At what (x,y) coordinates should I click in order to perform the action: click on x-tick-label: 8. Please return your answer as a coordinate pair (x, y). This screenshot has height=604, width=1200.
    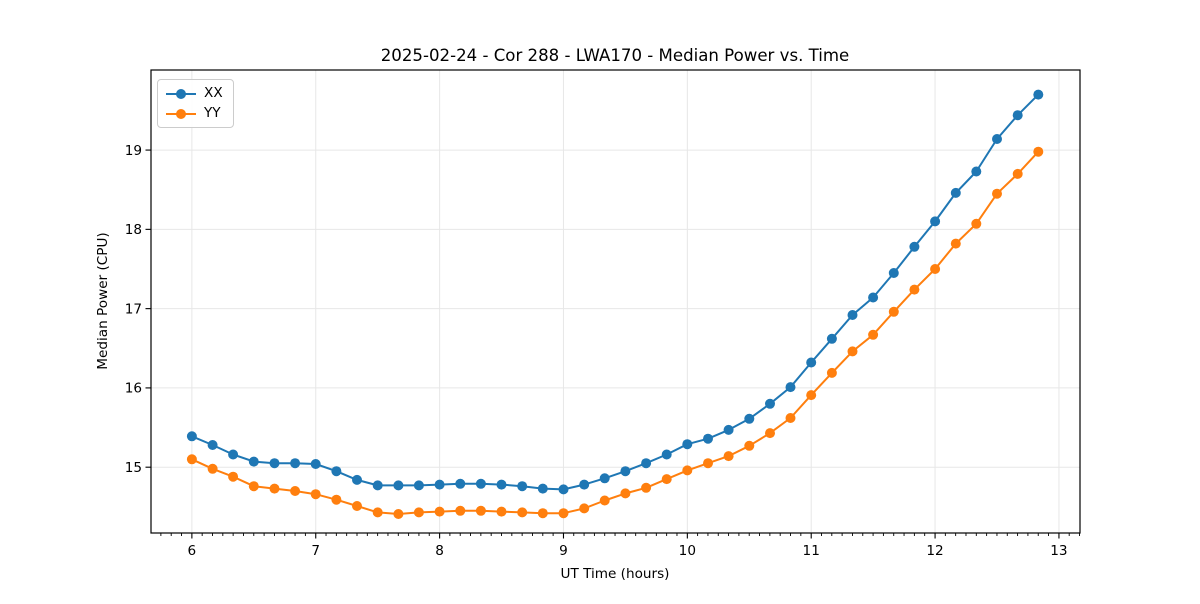
    Looking at the image, I should click on (439, 551).